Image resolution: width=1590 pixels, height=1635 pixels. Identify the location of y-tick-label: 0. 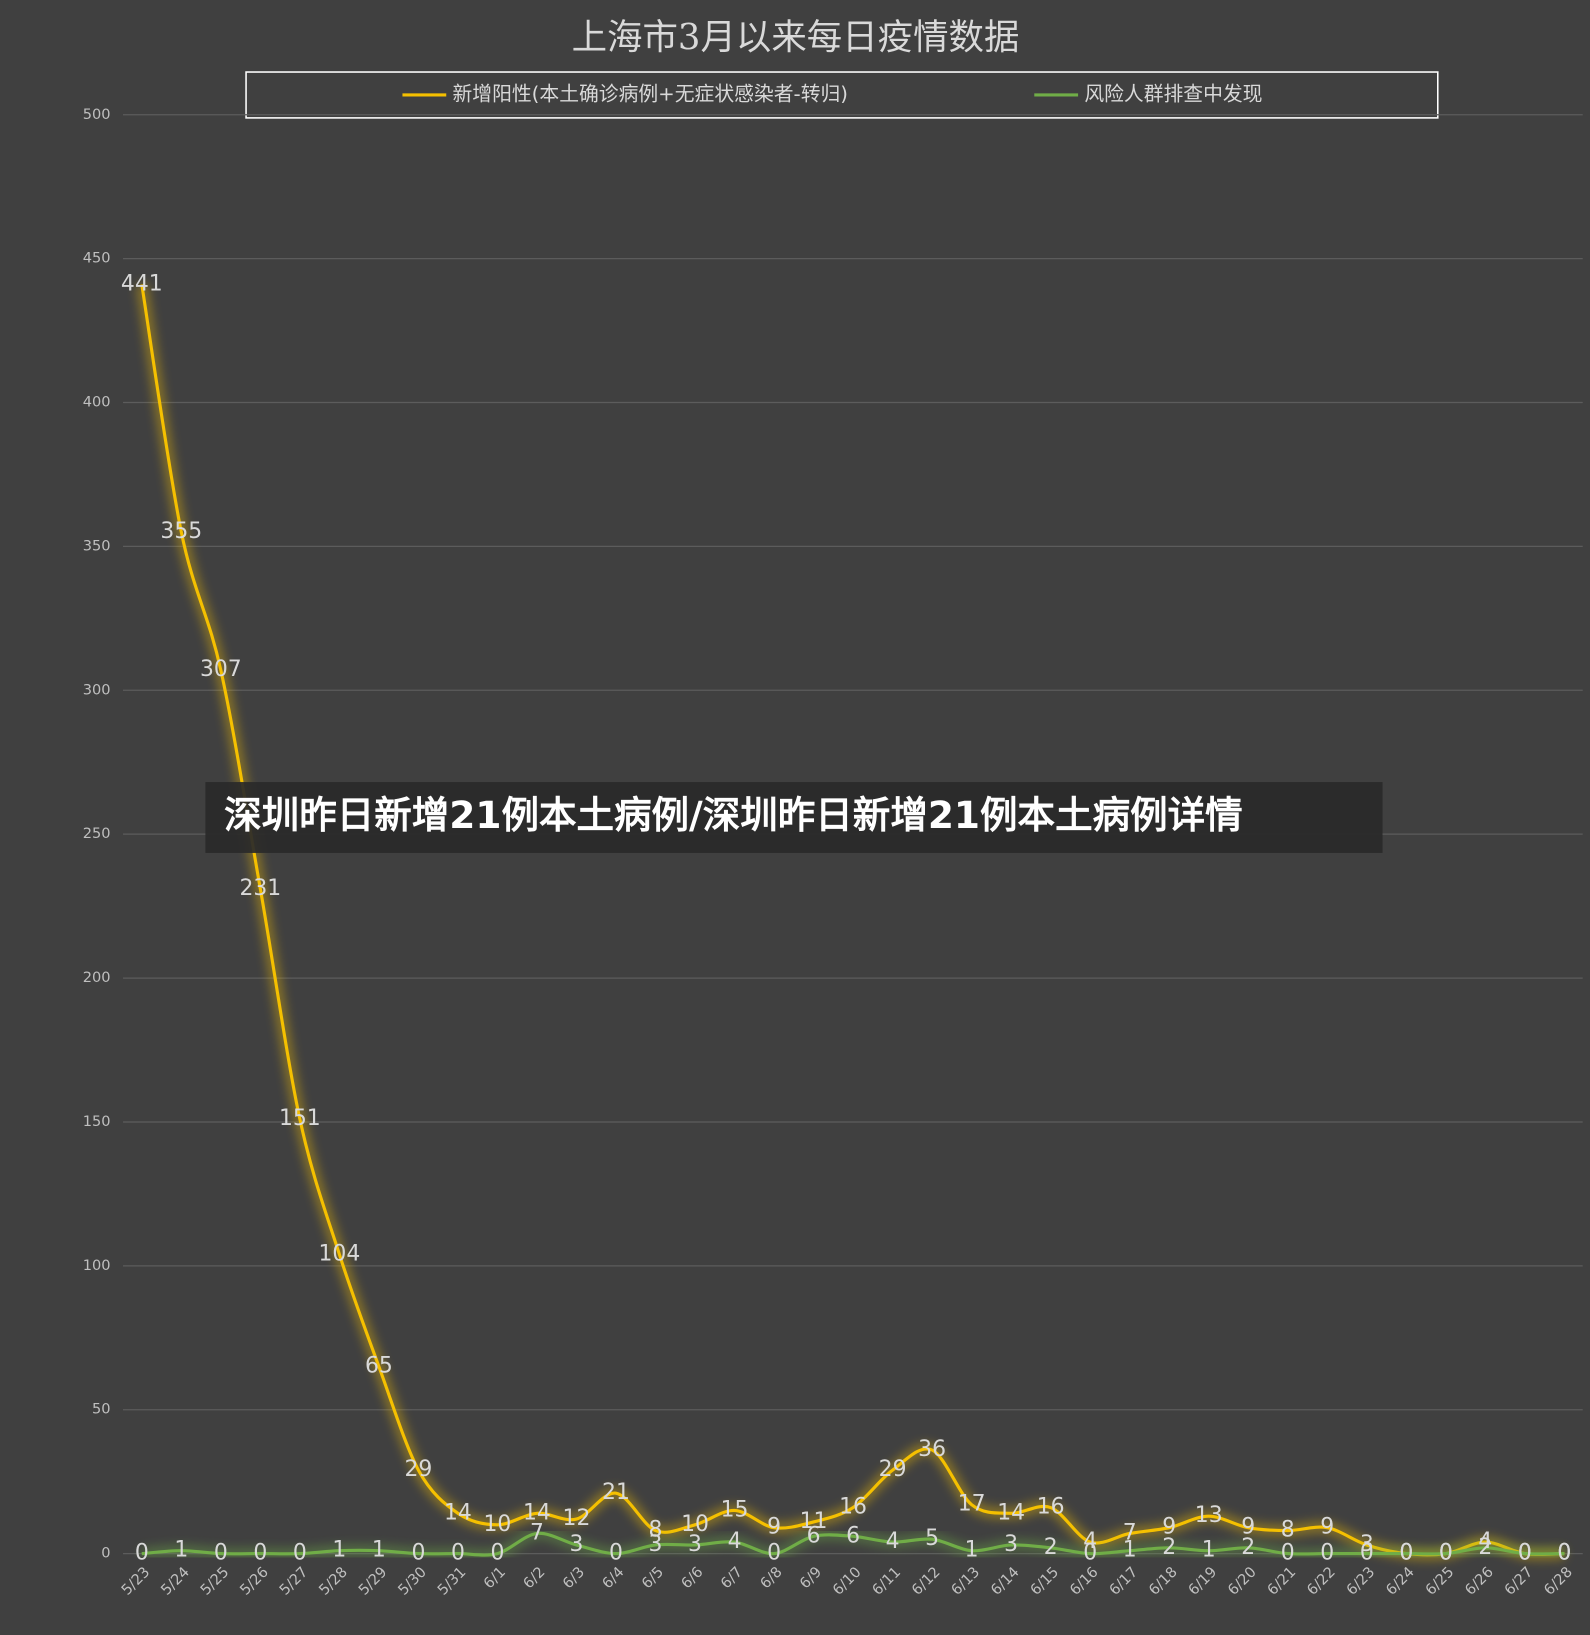
(105, 1553).